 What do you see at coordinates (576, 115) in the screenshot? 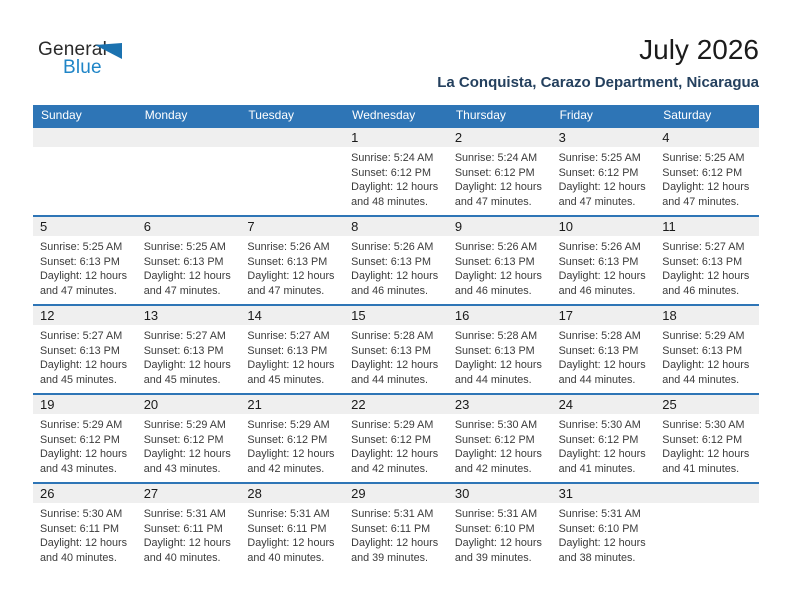
I see `weekday-header: Friday` at bounding box center [576, 115].